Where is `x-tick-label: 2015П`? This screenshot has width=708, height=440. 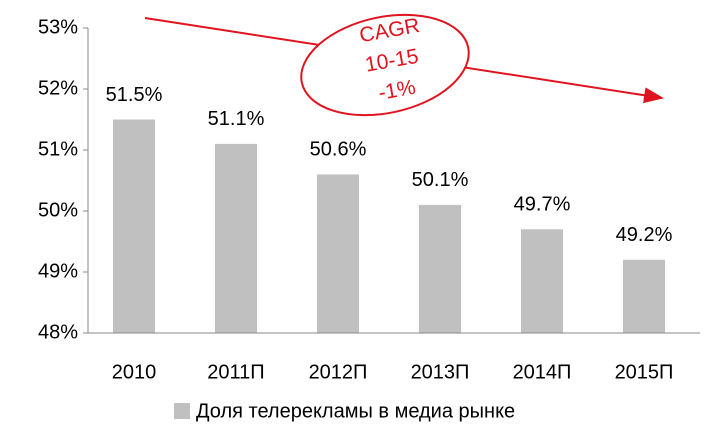 x-tick-label: 2015П is located at coordinates (644, 372).